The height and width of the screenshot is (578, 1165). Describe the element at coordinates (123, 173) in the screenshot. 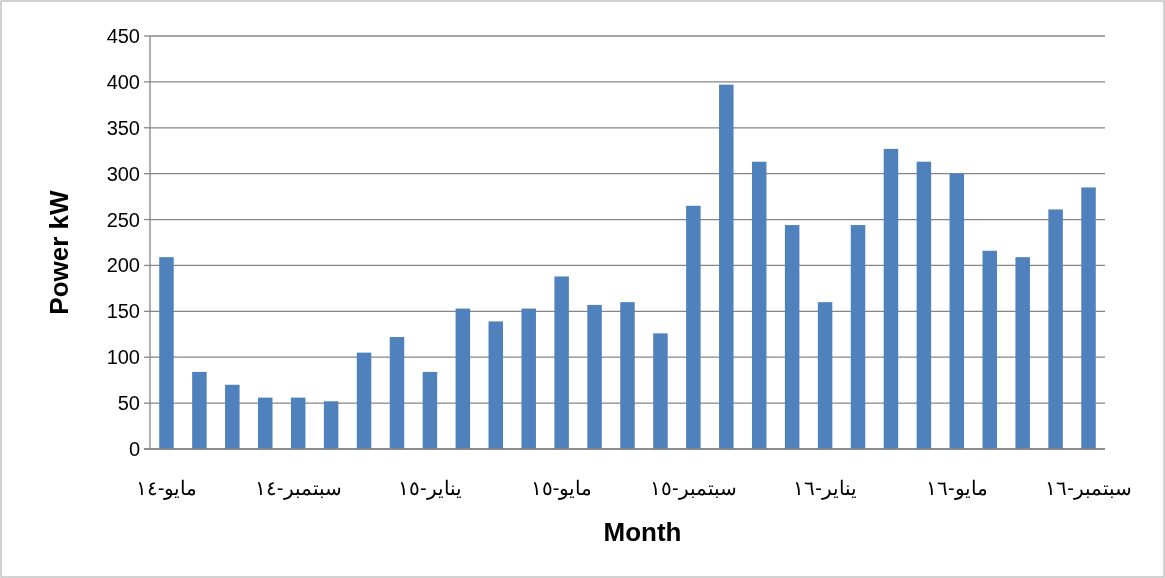

I see `y-tick-label: 300` at that location.